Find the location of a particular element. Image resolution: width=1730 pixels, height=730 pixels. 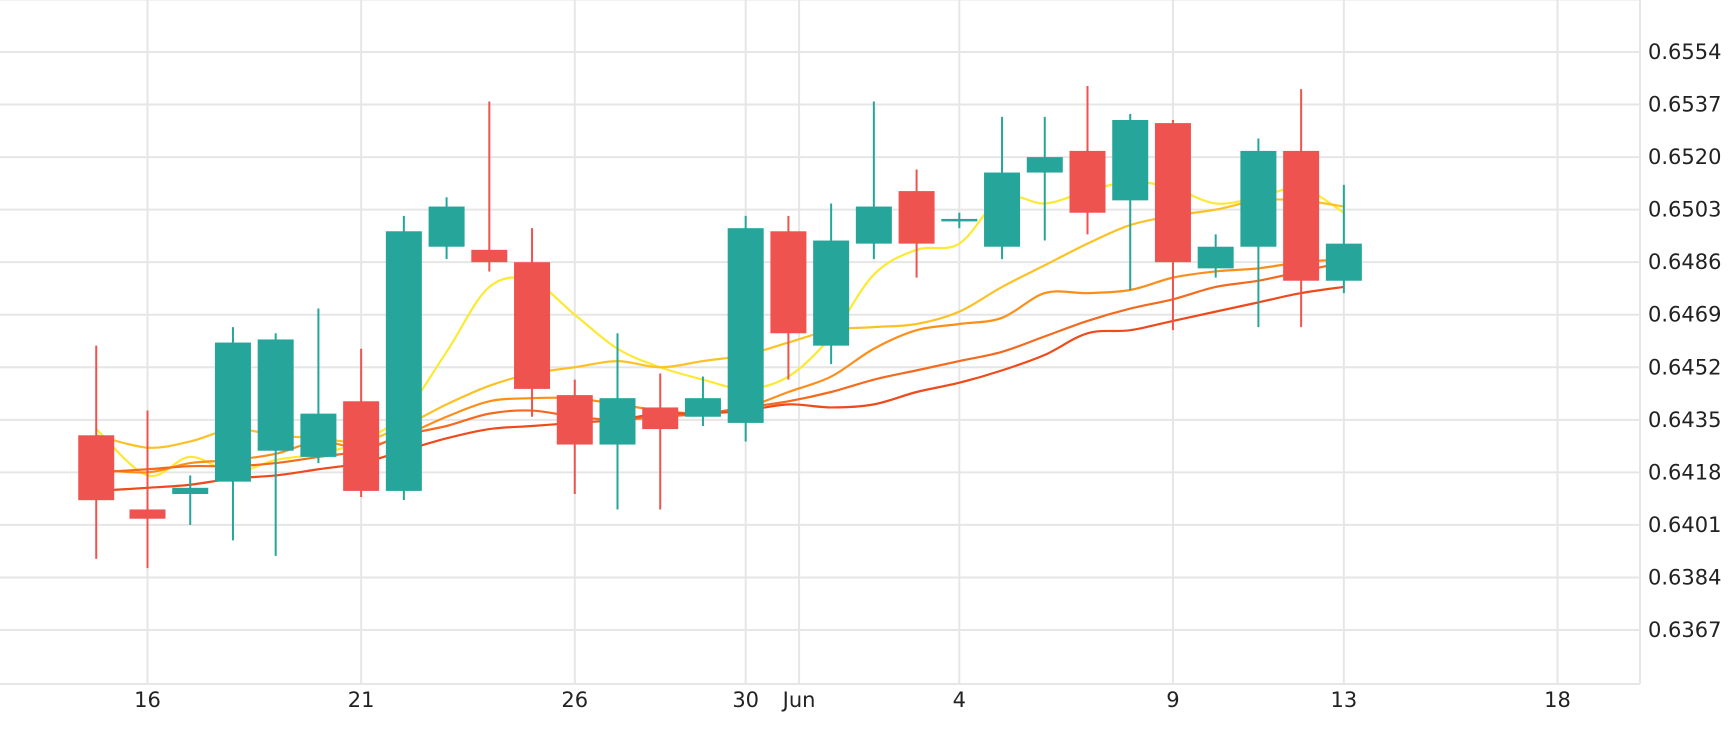

x-tick-label: Jun is located at coordinates (798, 700).